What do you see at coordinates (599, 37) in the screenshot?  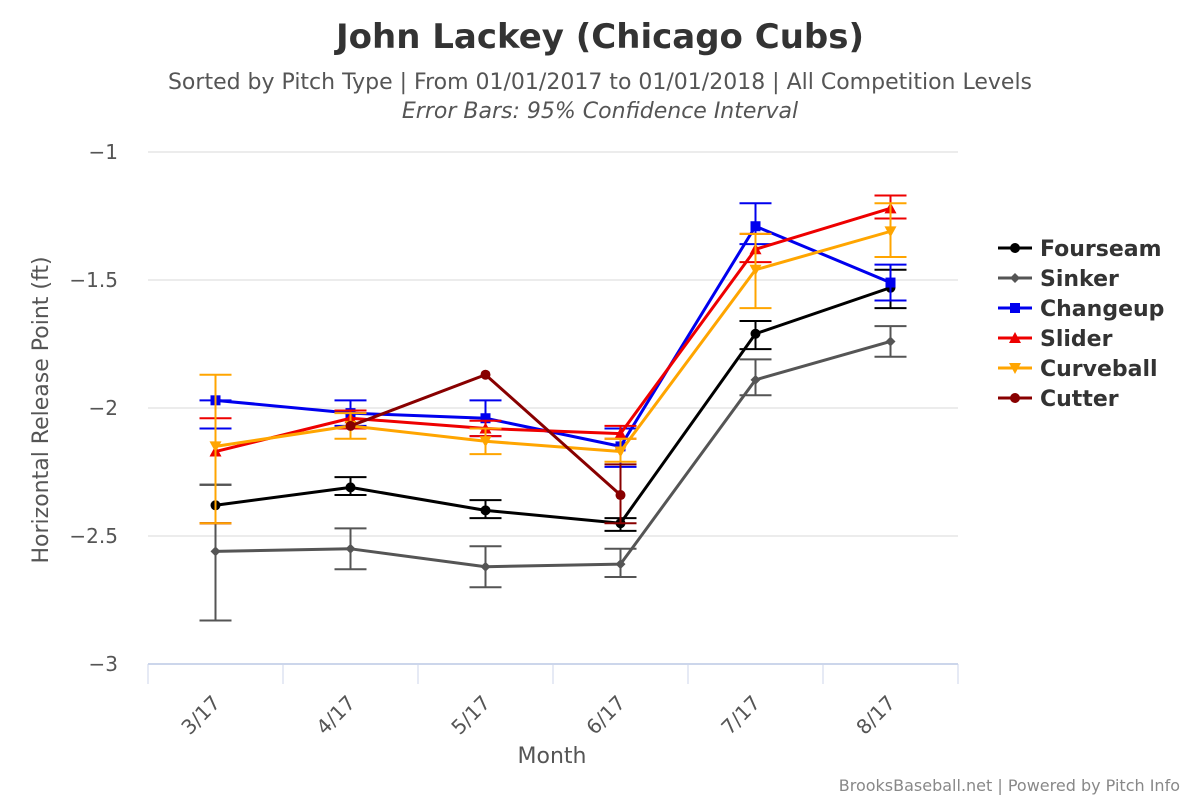 I see `chart-title: John Lackey (Chicago Cubs)` at bounding box center [599, 37].